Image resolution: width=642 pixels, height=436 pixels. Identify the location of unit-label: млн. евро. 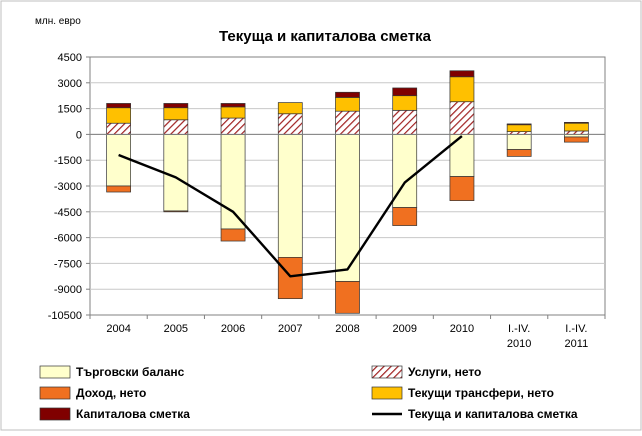
(58, 21).